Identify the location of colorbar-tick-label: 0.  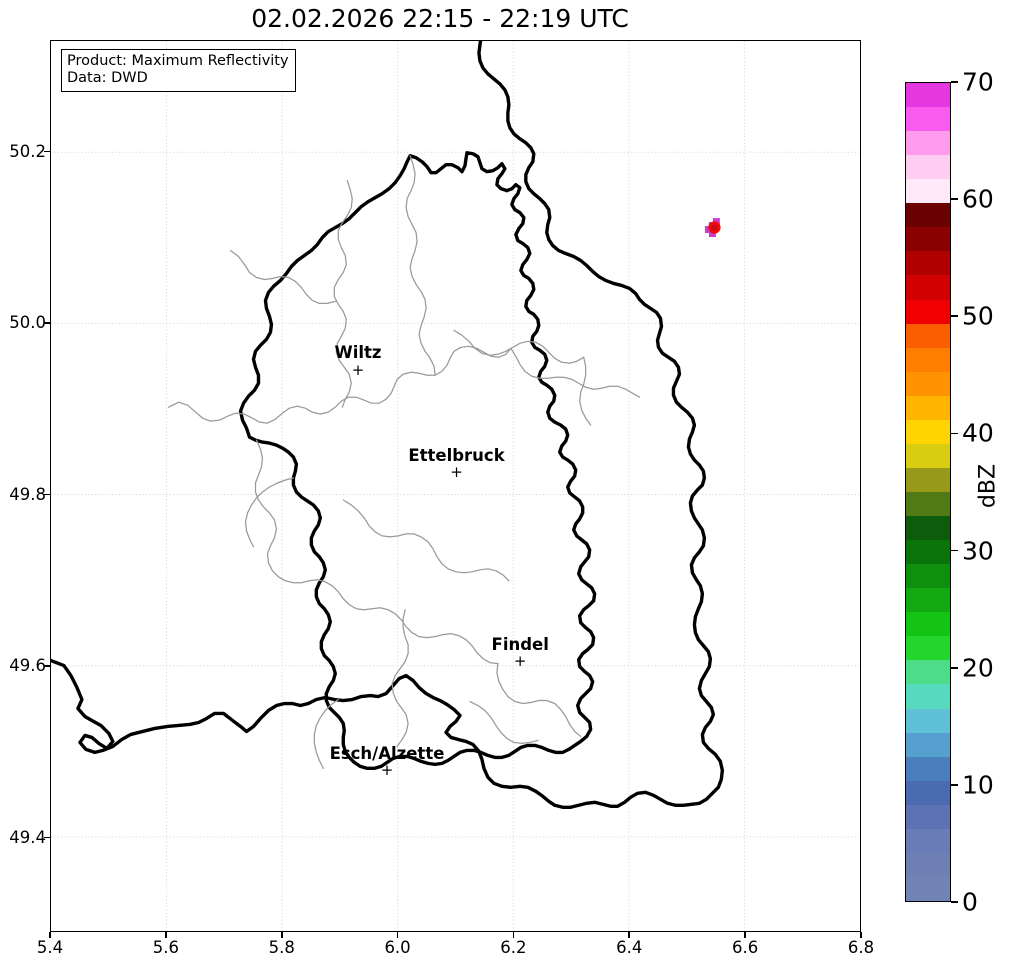
(970, 902).